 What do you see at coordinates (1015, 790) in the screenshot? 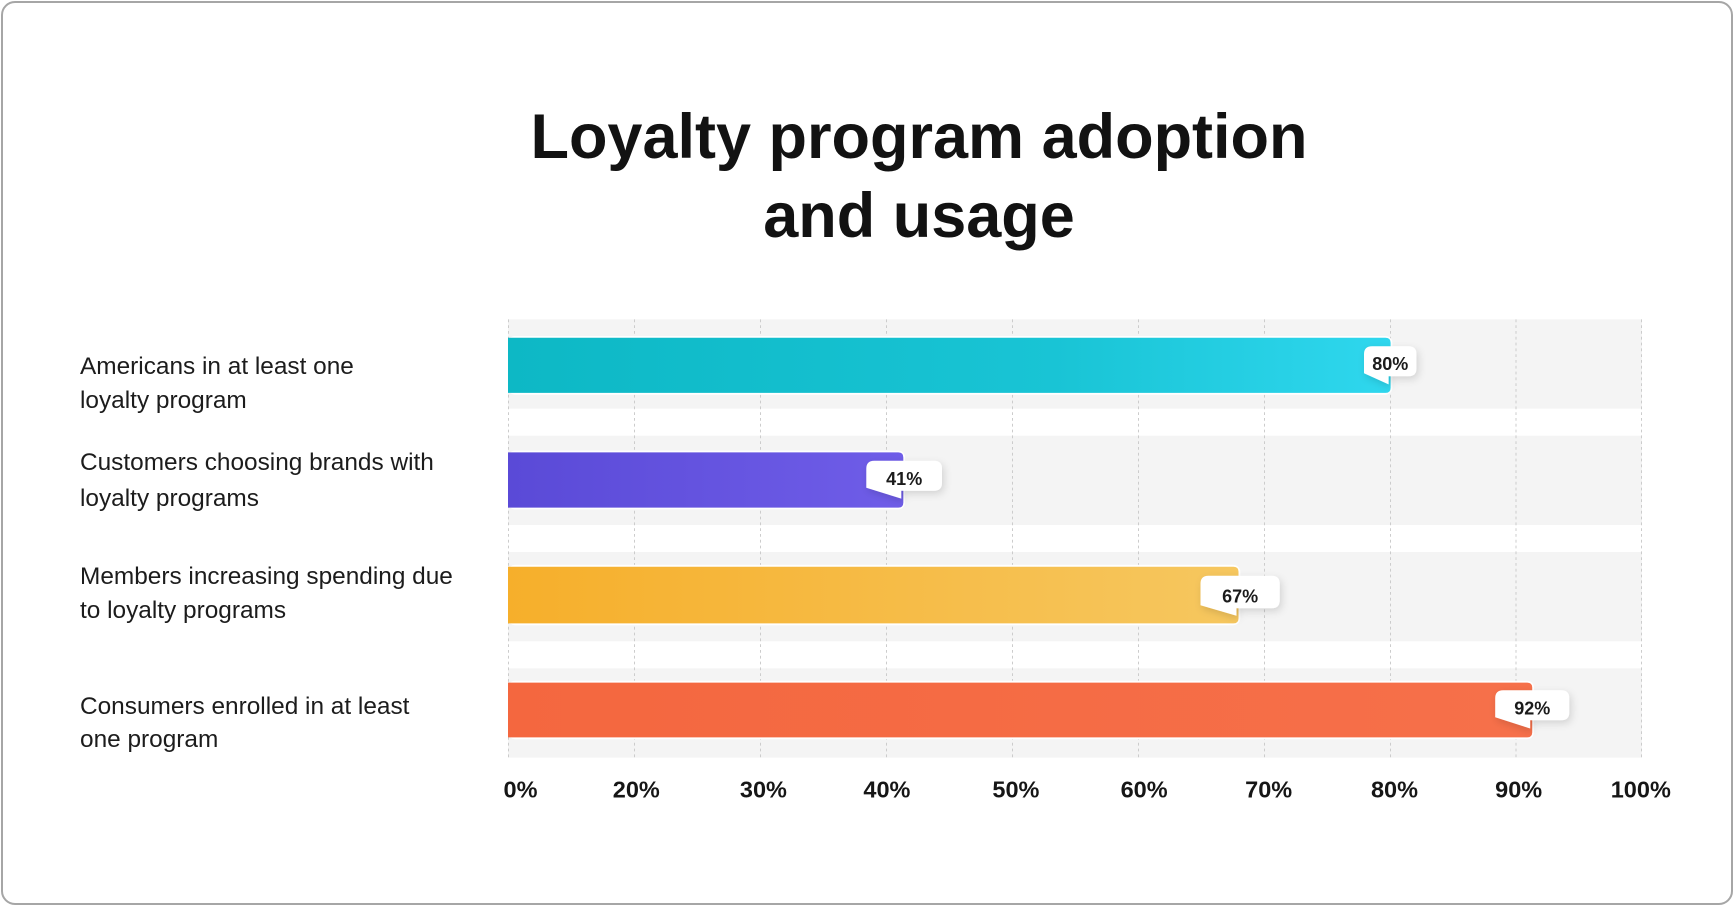
I see `svg-text: 50%` at bounding box center [1015, 790].